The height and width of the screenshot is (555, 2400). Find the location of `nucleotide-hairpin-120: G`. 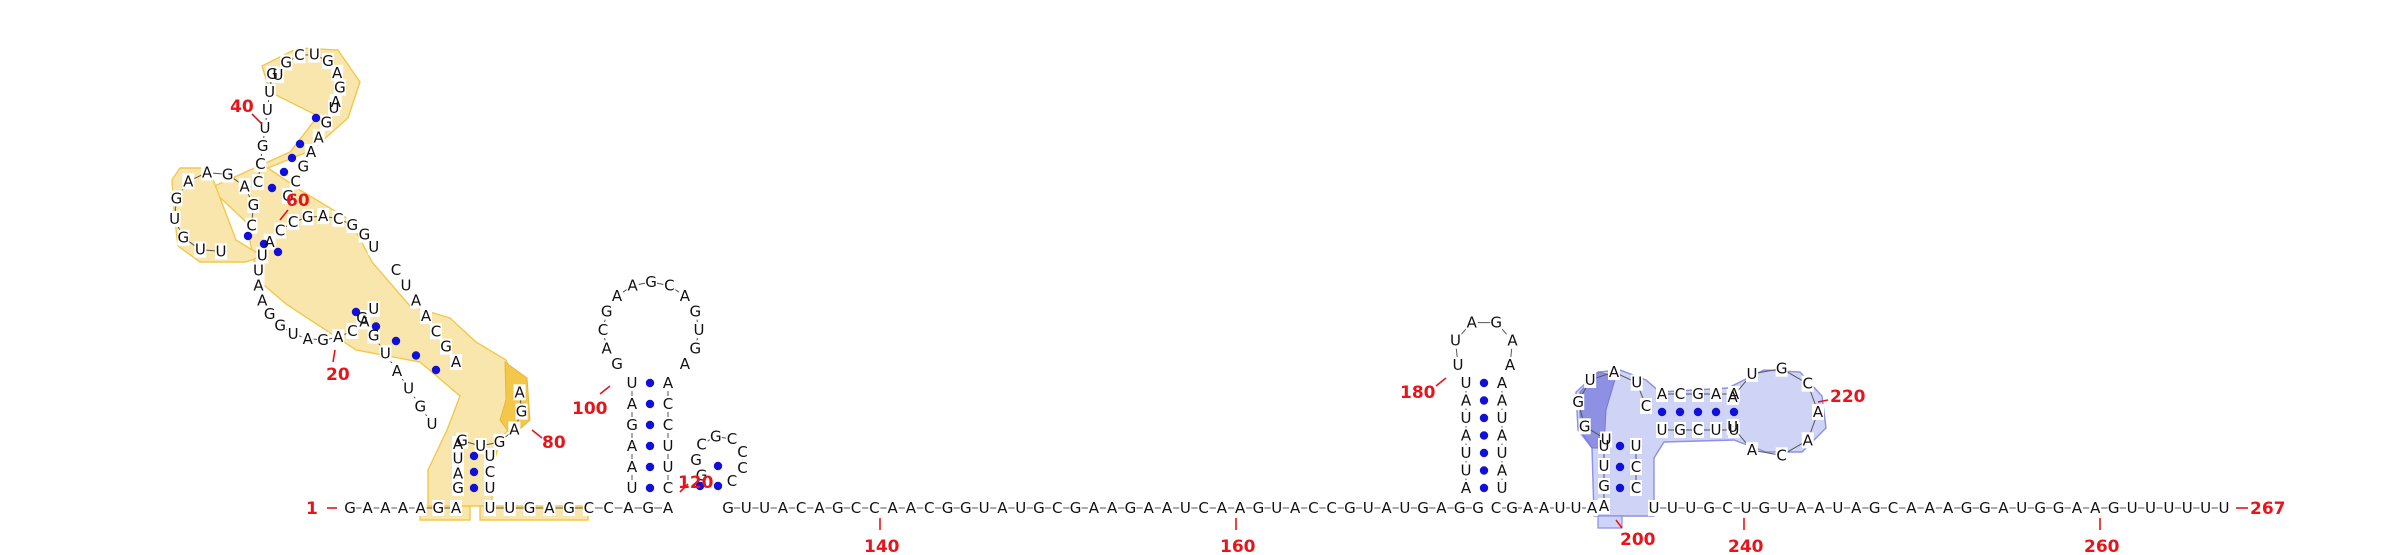

nucleotide-hairpin-120: G is located at coordinates (716, 436).